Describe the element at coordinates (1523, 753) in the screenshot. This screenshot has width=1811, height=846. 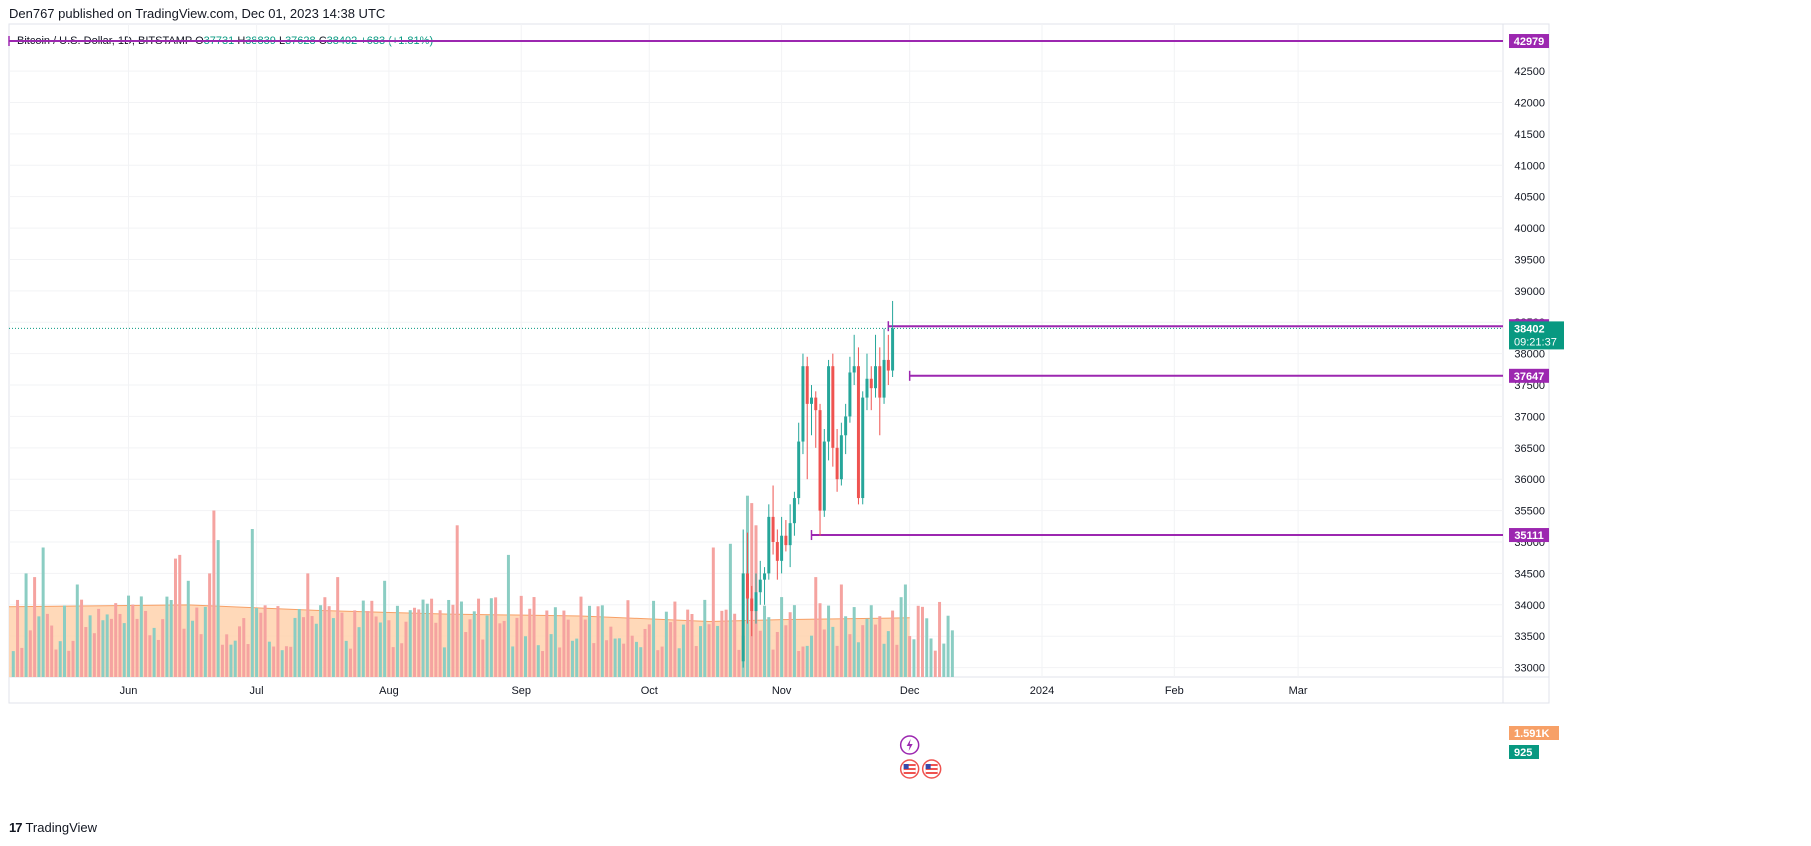
I see `volume-value: 925` at that location.